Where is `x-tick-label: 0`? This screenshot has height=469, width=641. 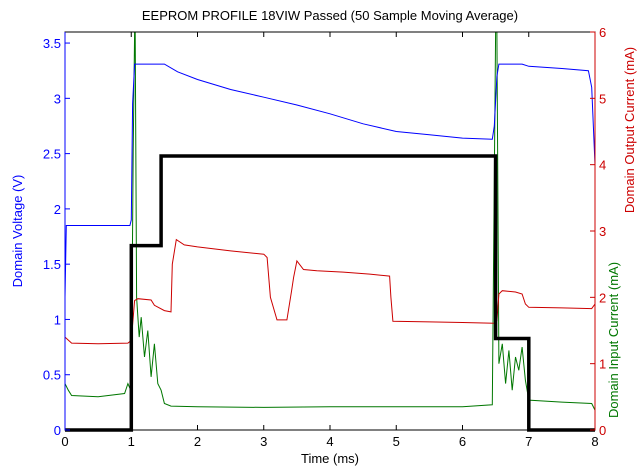
x-tick-label: 0 is located at coordinates (64, 441).